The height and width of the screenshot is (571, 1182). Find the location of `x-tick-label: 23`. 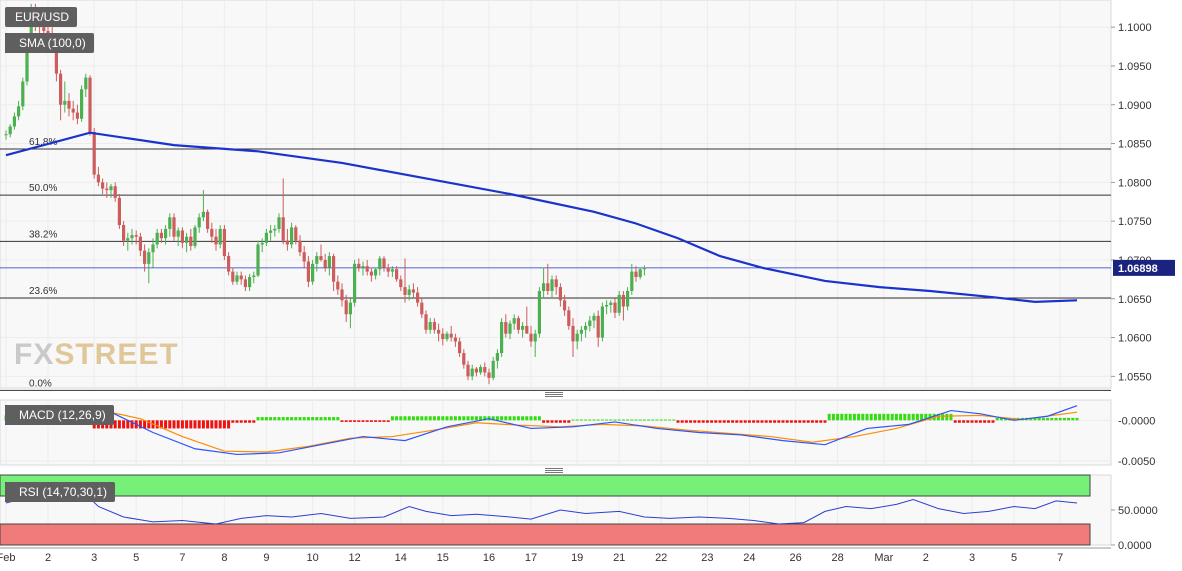

x-tick-label: 23 is located at coordinates (707, 558).